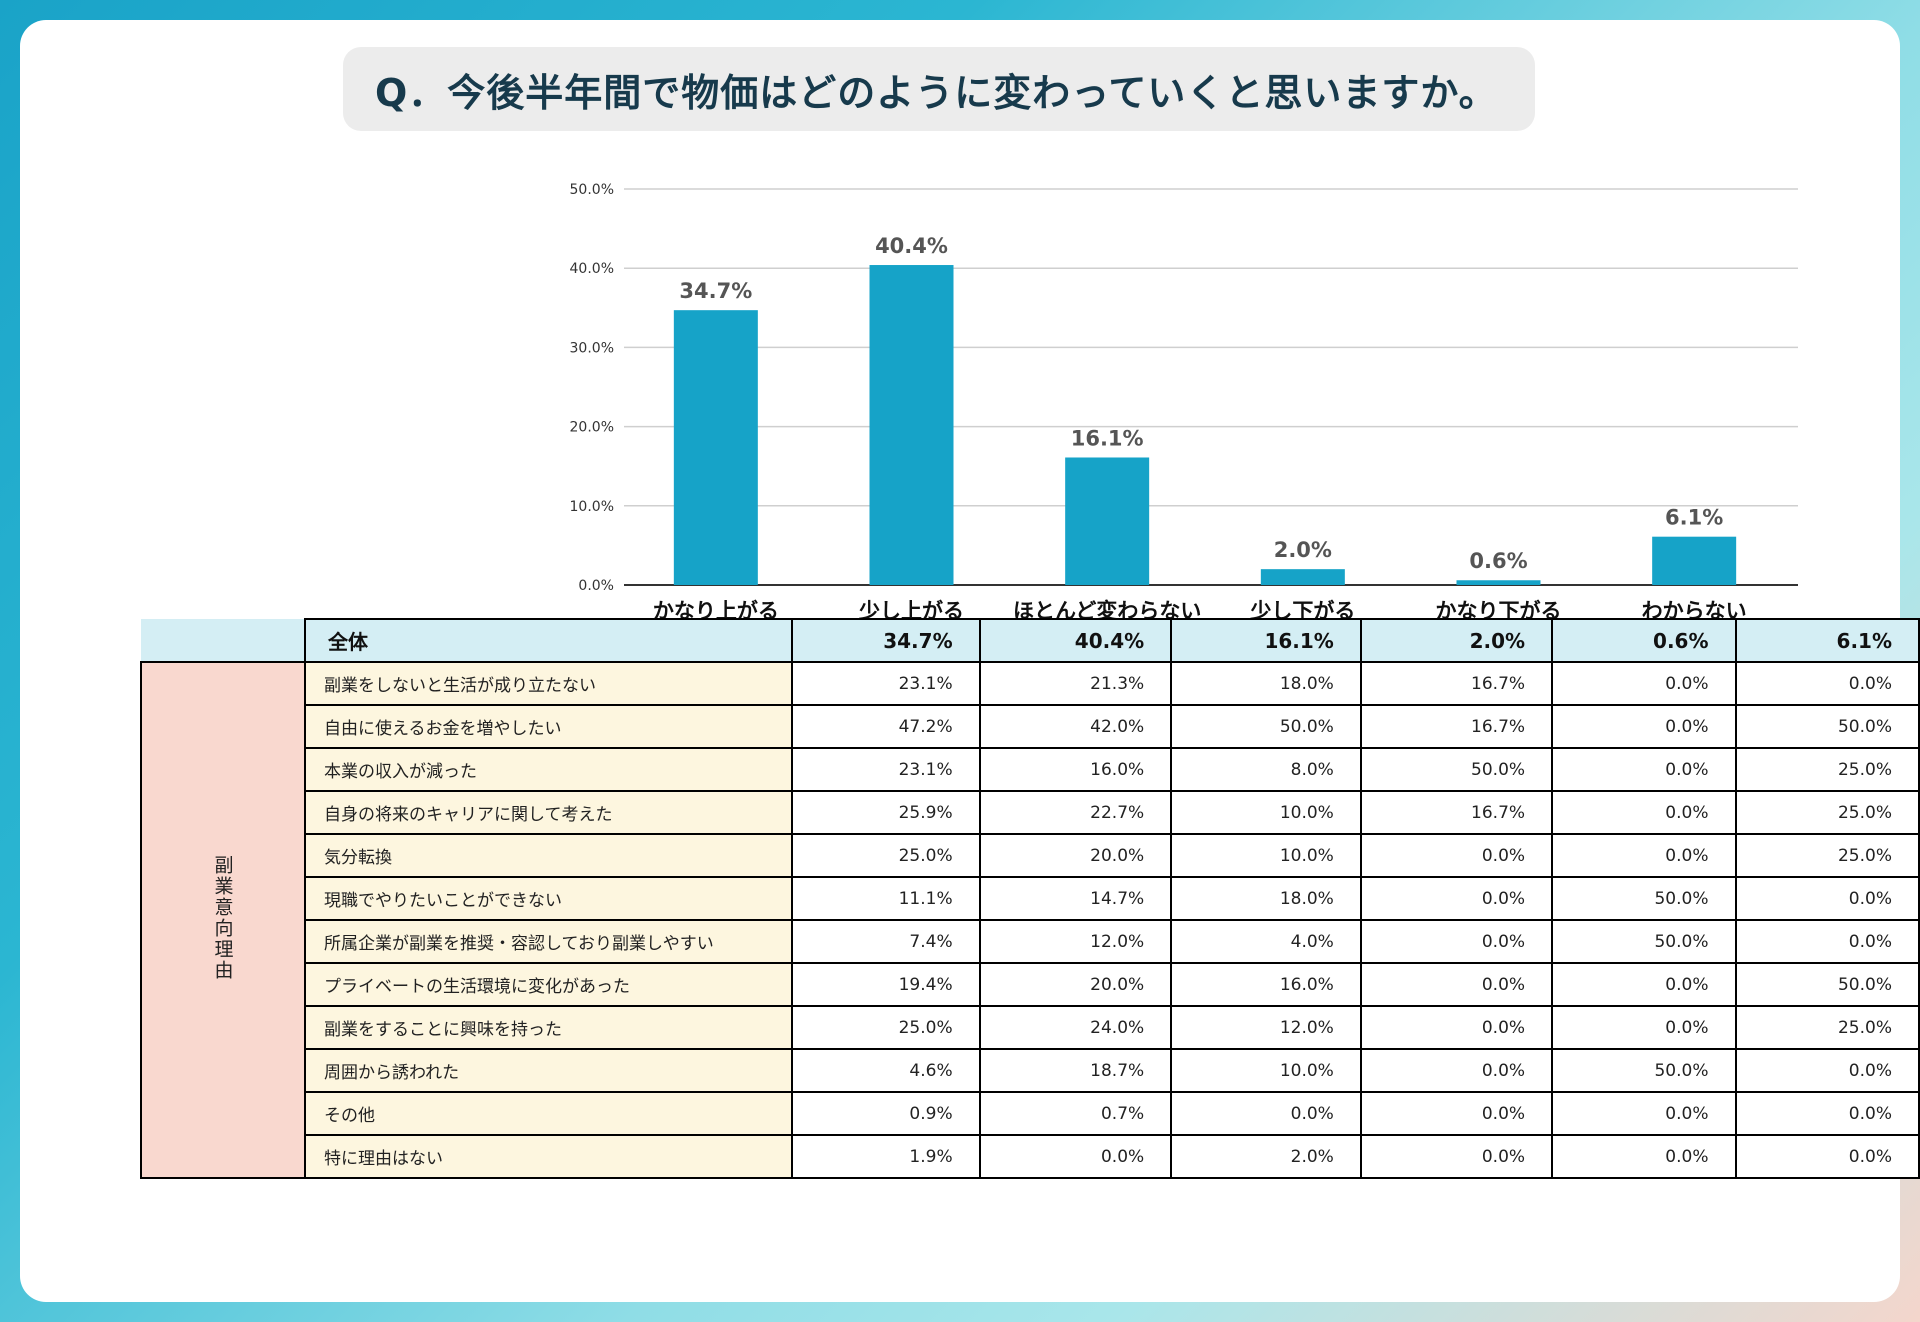  I want to click on total-value-cell: 16.1%, so click(1266, 640).